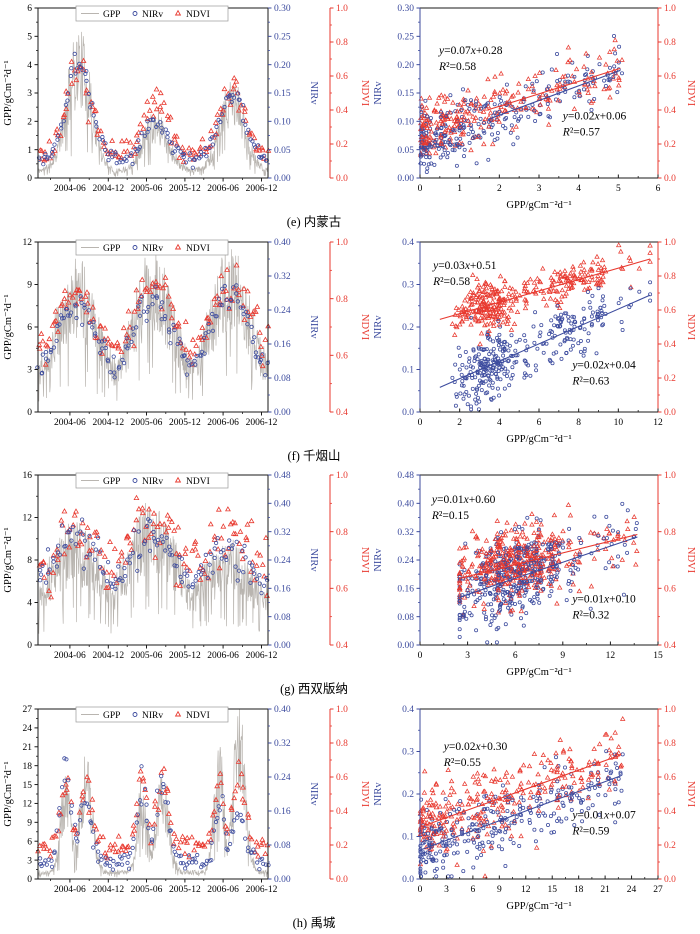 Image resolution: width=700 pixels, height=934 pixels. Describe the element at coordinates (420, 423) in the screenshot. I see `x-tick-label: 0` at that location.